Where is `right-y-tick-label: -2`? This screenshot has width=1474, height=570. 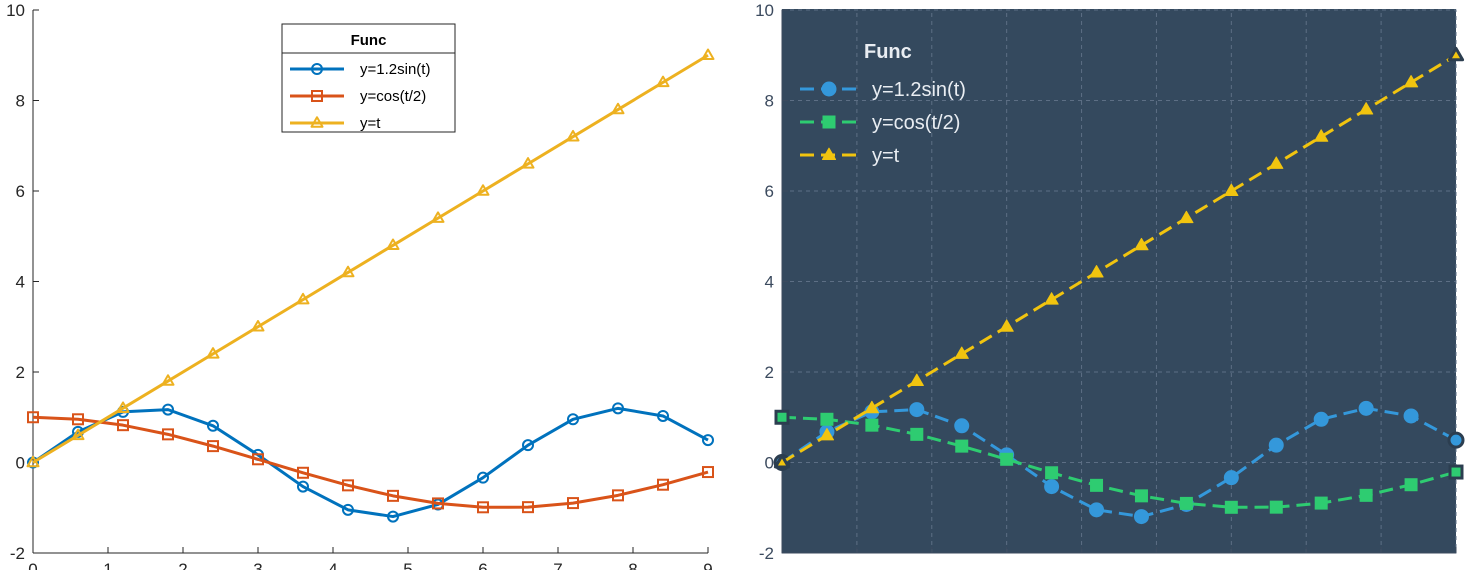
right-y-tick-label: -2 is located at coordinates (766, 553).